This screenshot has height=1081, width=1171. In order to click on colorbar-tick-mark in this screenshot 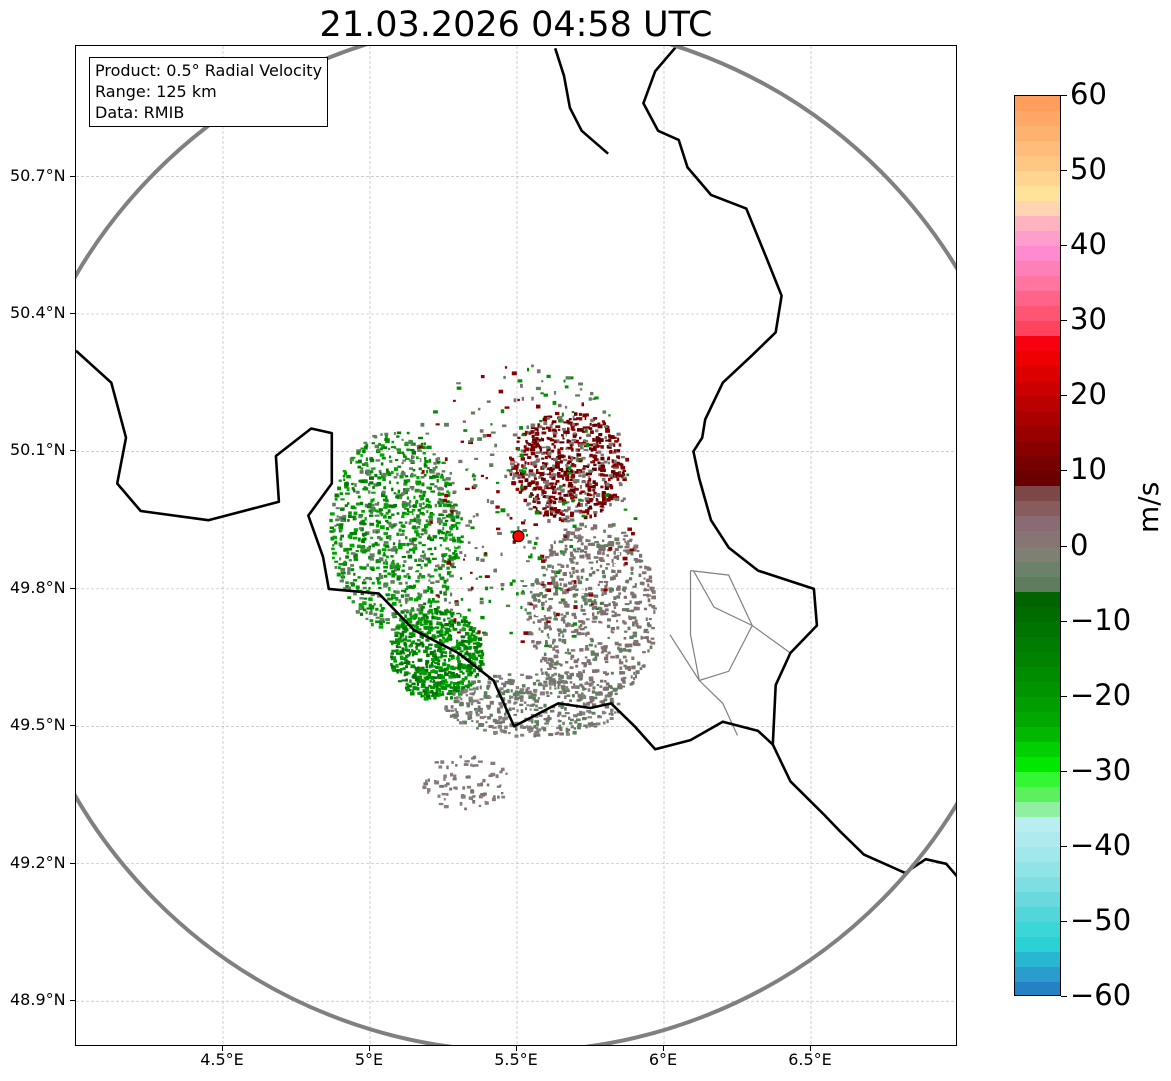, I will do `click(1064, 471)`.